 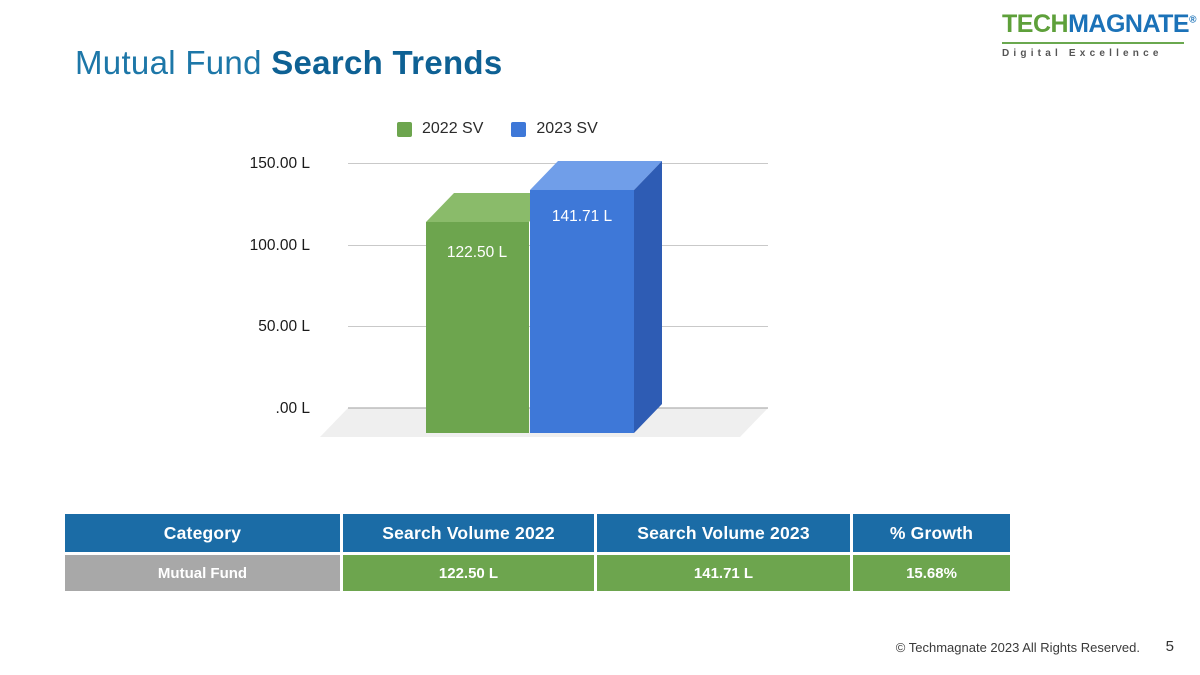 What do you see at coordinates (1169, 646) in the screenshot?
I see `page-number: 5` at bounding box center [1169, 646].